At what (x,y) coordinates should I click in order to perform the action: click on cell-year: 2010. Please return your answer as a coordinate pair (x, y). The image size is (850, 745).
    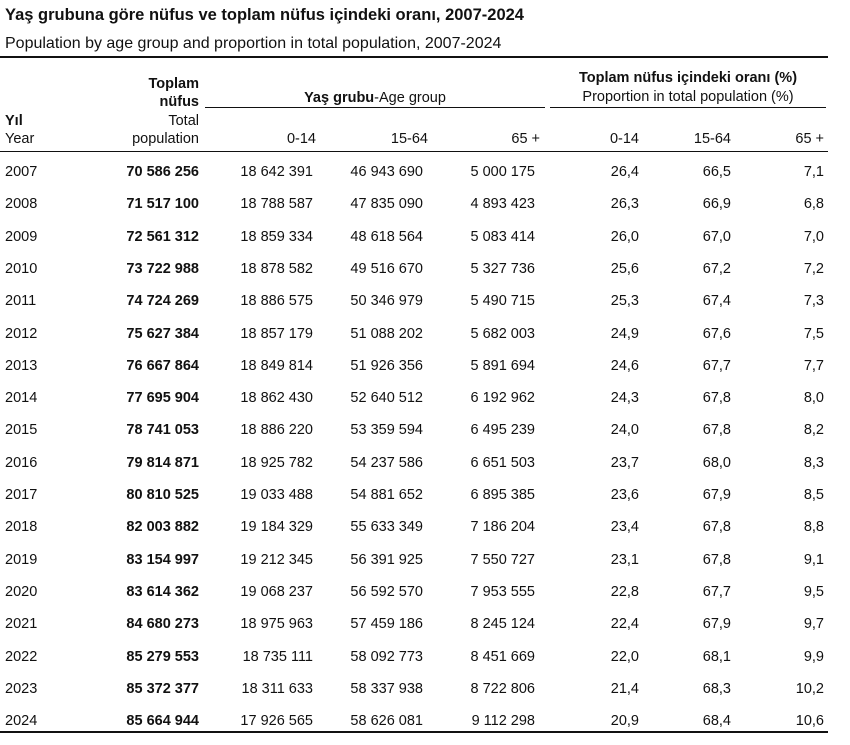
    Looking at the image, I should click on (21, 268).